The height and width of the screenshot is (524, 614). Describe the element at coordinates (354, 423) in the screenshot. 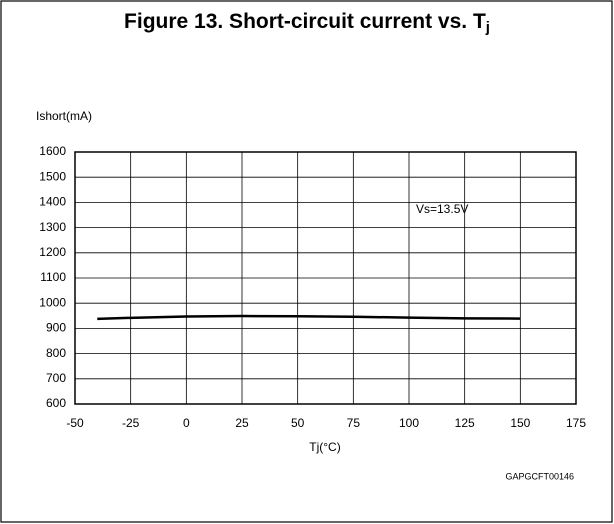

I see `x-tick-label: 75` at that location.